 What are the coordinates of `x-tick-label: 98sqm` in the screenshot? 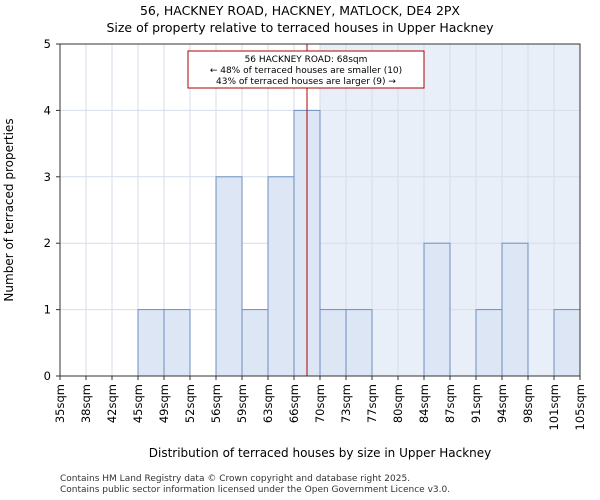 It's located at (528, 403).